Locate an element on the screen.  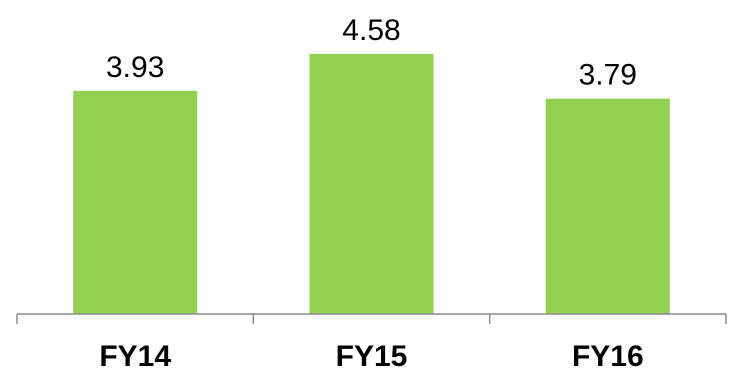
x-axis is located at coordinates (371, 318).